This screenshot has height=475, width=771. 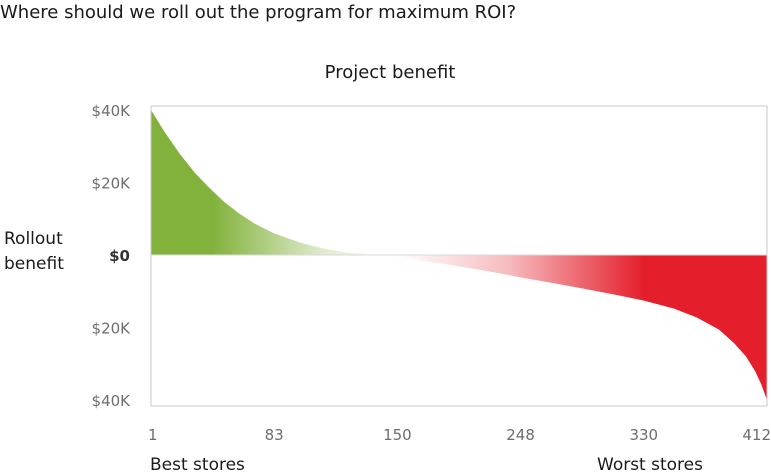 What do you see at coordinates (34, 251) in the screenshot?
I see `y-axis-label: Rollout benefit` at bounding box center [34, 251].